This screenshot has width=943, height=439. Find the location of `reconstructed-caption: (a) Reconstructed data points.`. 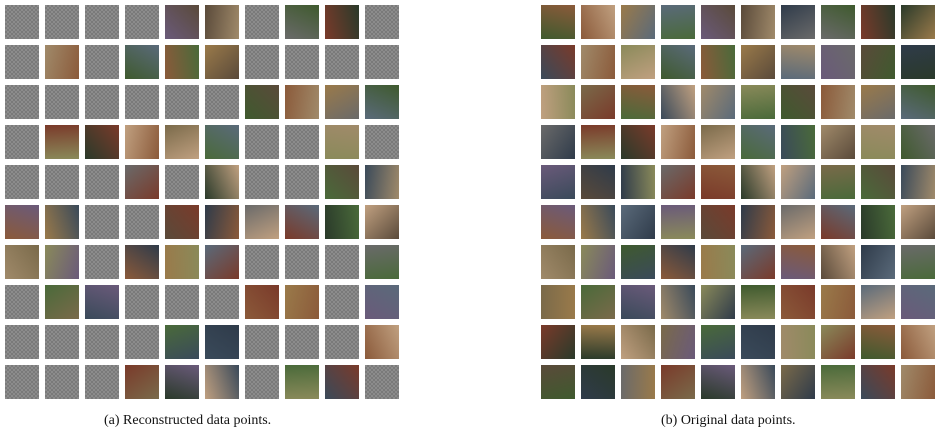

reconstructed-caption: (a) Reconstructed data points. is located at coordinates (188, 420).